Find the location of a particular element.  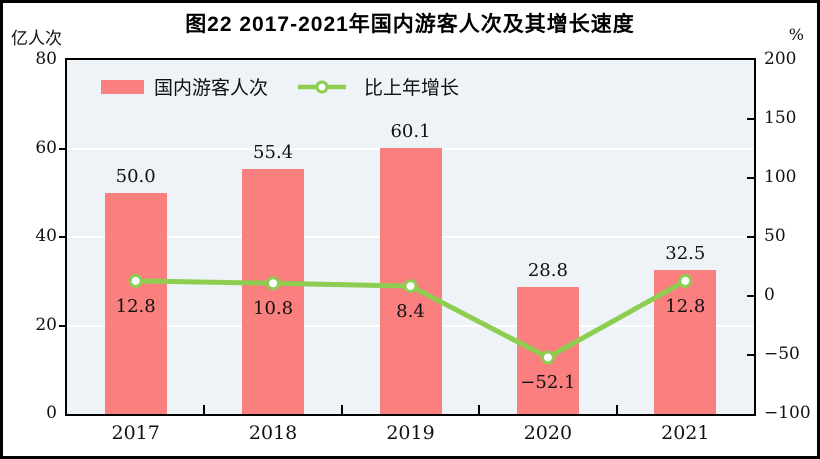

x-axis-label-2019: 2019 is located at coordinates (410, 433).